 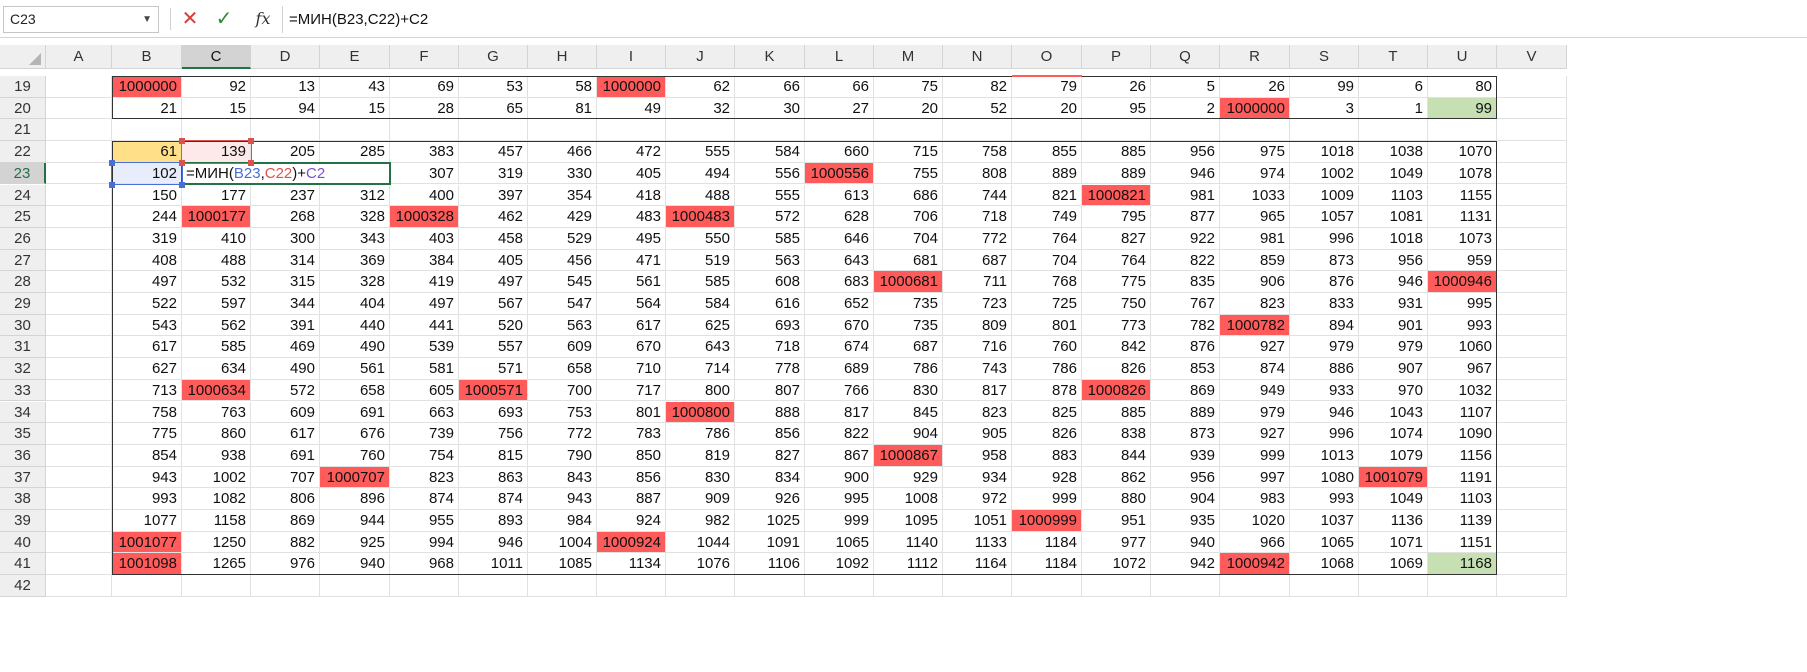 What do you see at coordinates (147, 347) in the screenshot?
I see `cell-b31: 617` at bounding box center [147, 347].